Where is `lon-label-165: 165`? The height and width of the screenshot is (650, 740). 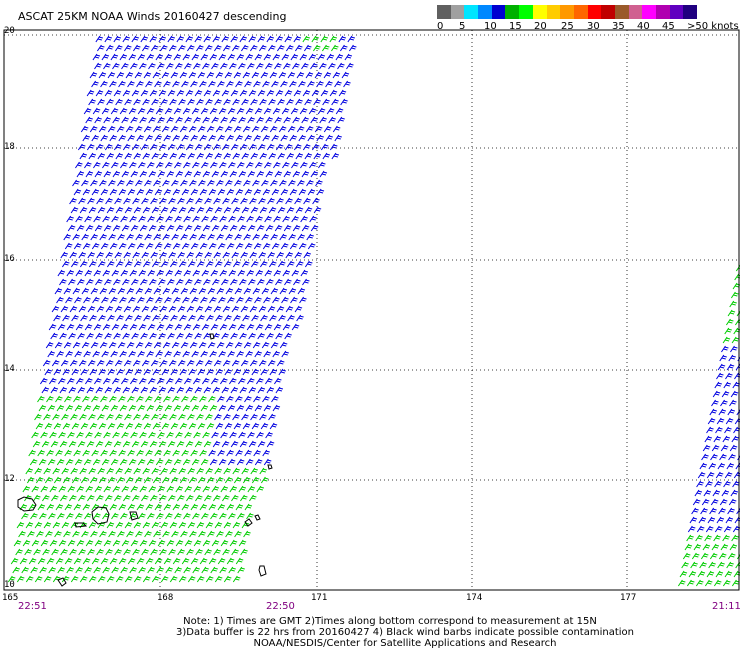 lon-label-165: 165 is located at coordinates (10, 598).